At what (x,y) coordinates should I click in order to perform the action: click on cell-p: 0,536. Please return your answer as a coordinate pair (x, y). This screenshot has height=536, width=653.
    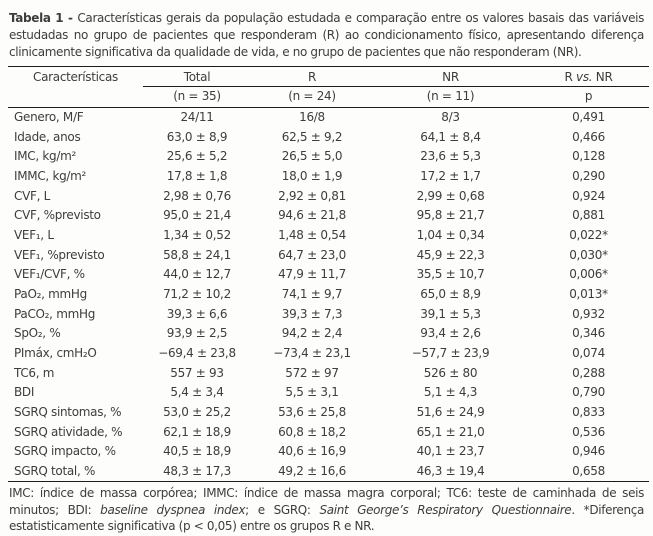
    Looking at the image, I should click on (588, 431).